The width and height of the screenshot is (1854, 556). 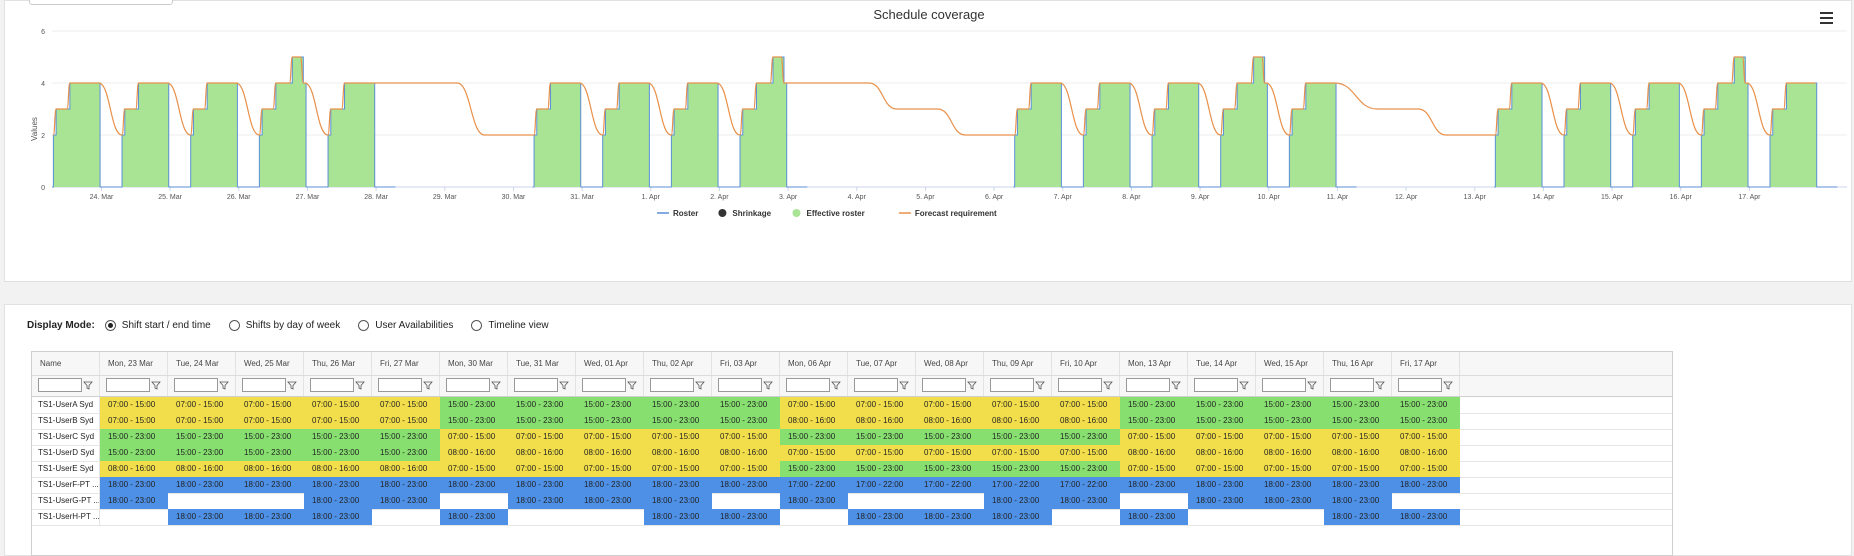 I want to click on day-column-header: Fri, 10 Apr, so click(x=1086, y=363).